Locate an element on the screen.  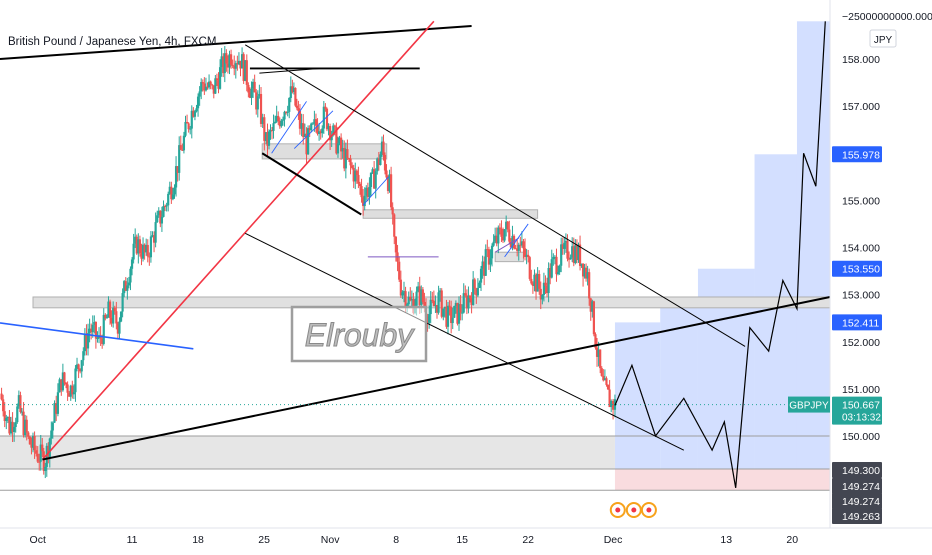
price-tick-label: 157.000 is located at coordinates (861, 107).